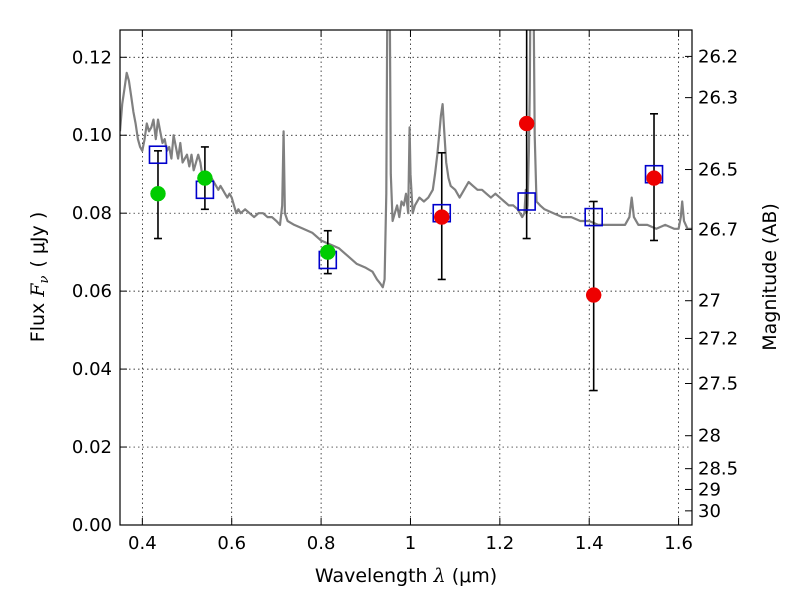 This screenshot has width=800, height=600. I want to click on y-tick-label: 0.04, so click(92, 369).